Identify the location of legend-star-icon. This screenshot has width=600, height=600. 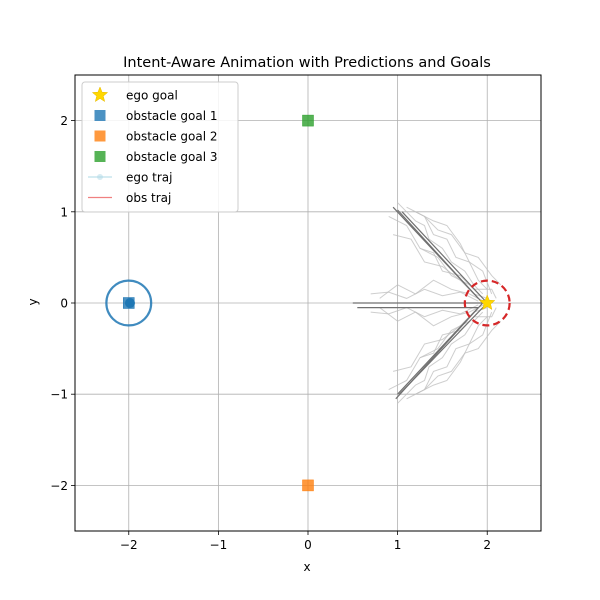
(100, 94).